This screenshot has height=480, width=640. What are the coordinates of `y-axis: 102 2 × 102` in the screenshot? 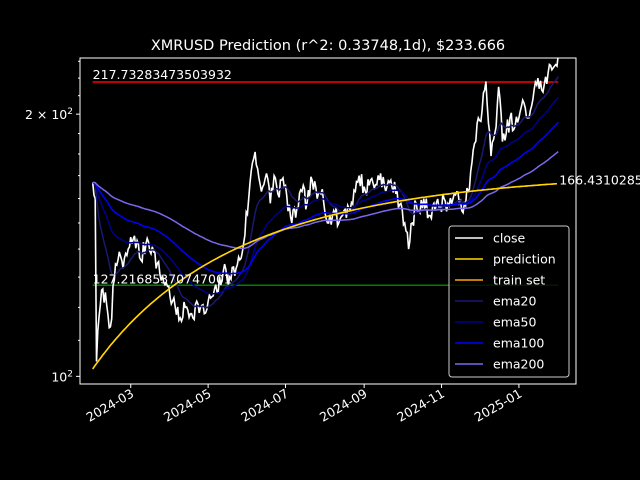 It's located at (52, 222).